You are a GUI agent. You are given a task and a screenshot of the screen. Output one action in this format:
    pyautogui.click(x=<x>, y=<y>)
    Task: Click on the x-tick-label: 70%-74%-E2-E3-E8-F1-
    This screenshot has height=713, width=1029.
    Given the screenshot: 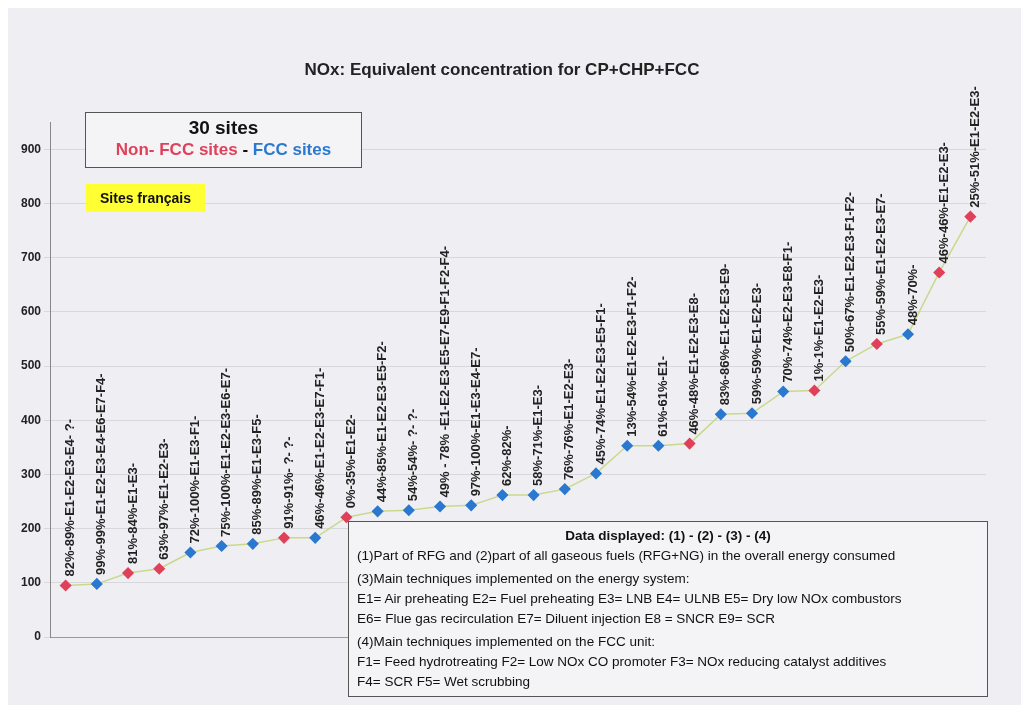 What is the action you would take?
    pyautogui.click(x=787, y=312)
    